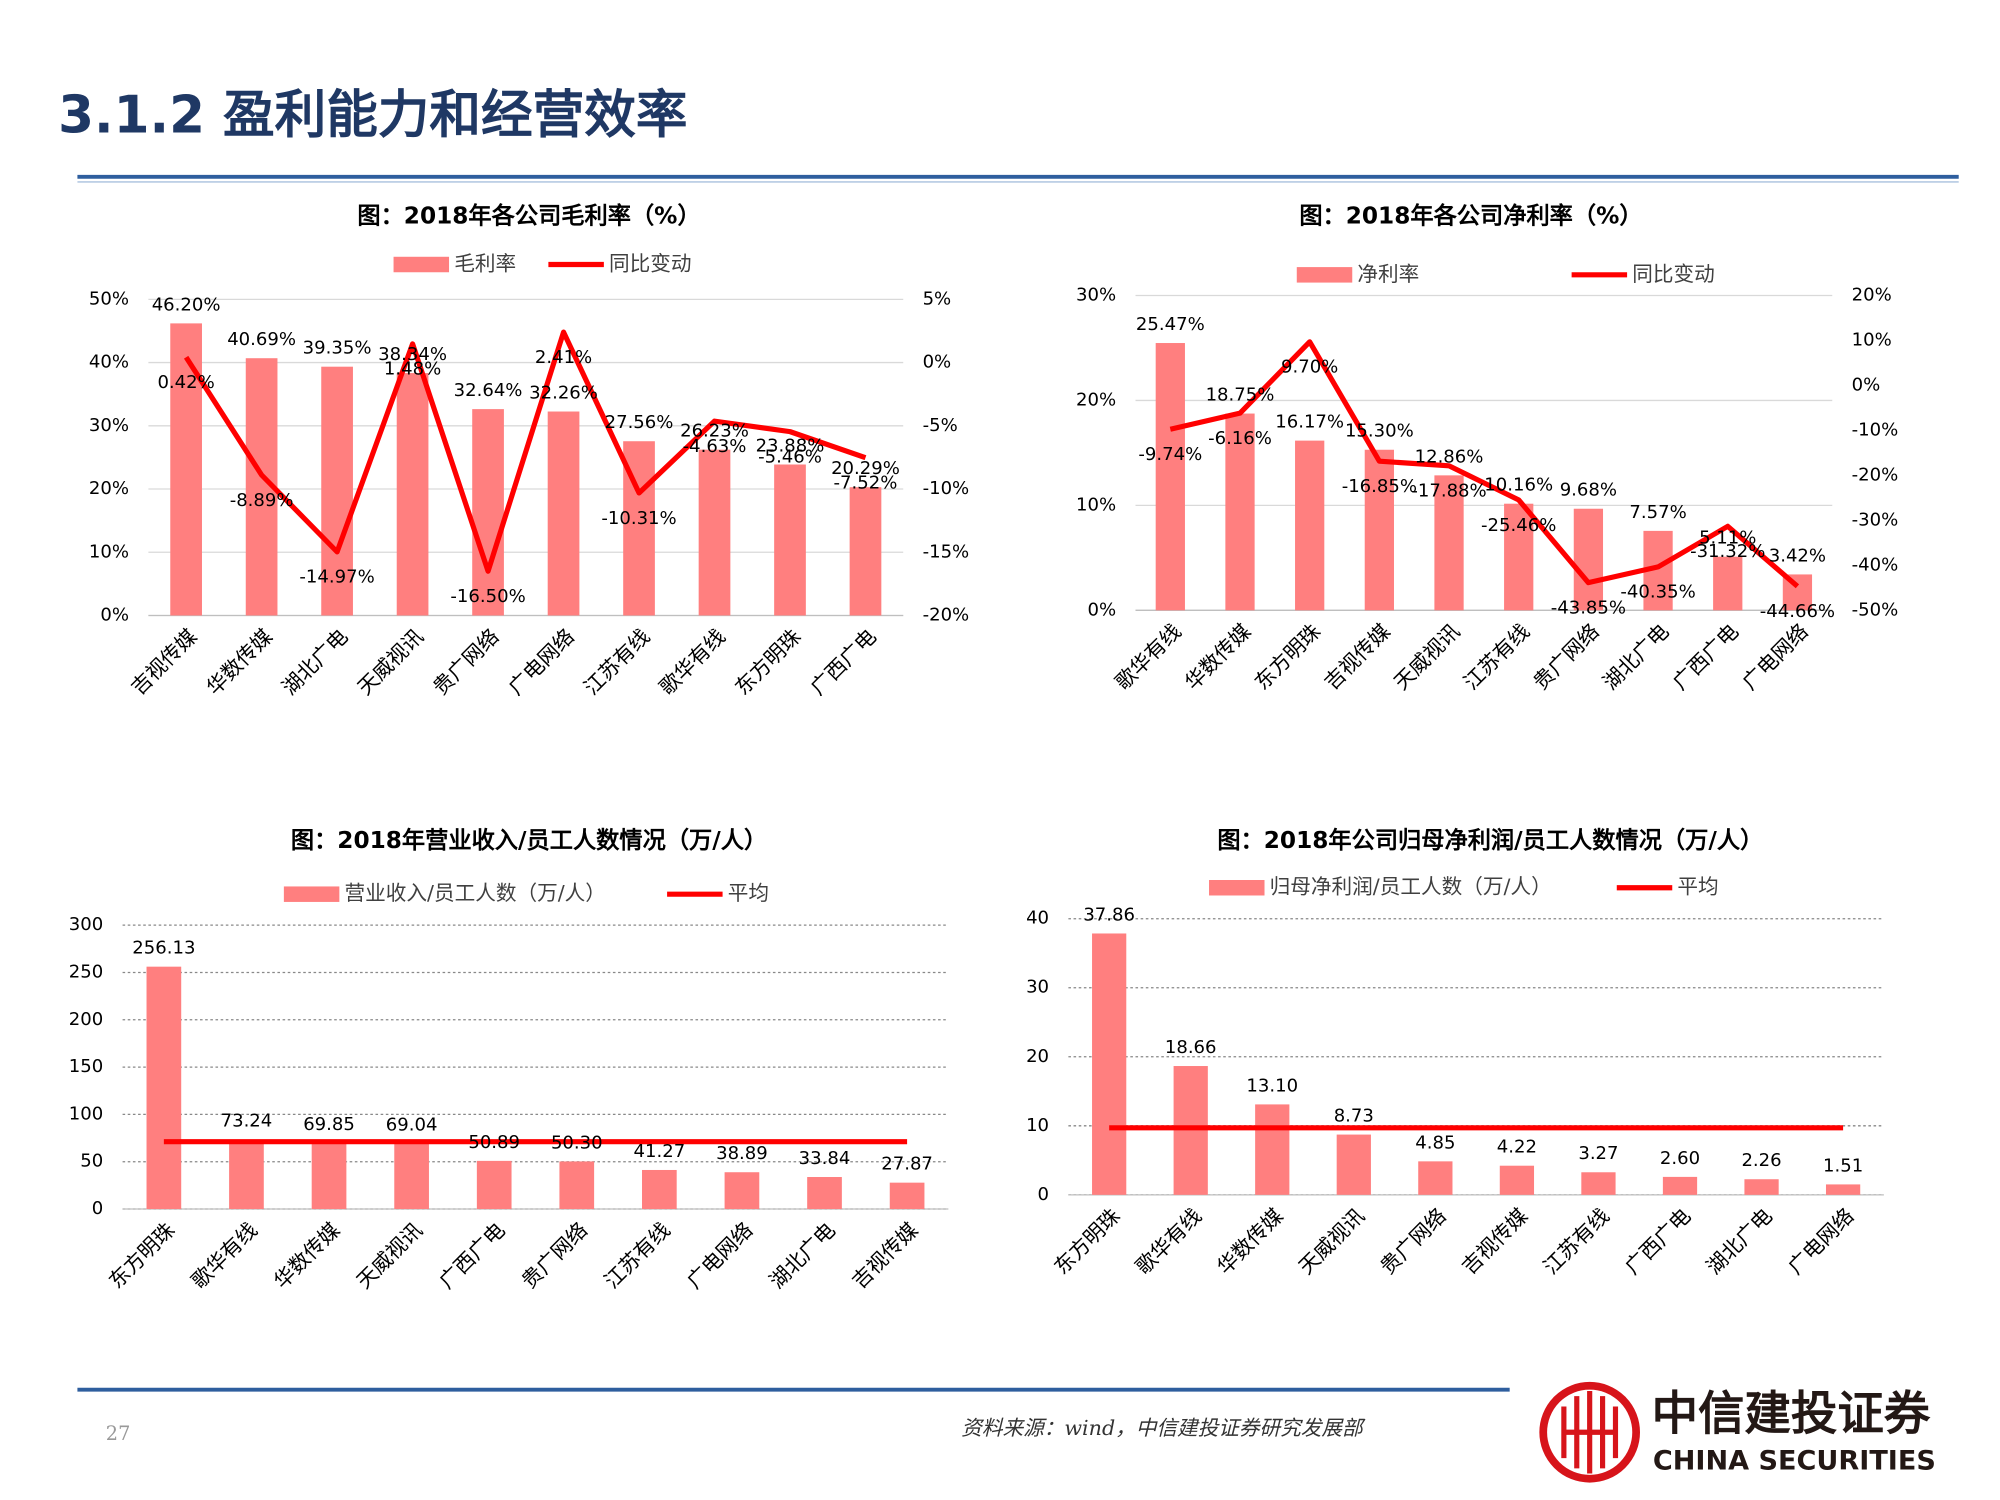  What do you see at coordinates (247, 1121) in the screenshot?
I see `data-label: 73.24` at bounding box center [247, 1121].